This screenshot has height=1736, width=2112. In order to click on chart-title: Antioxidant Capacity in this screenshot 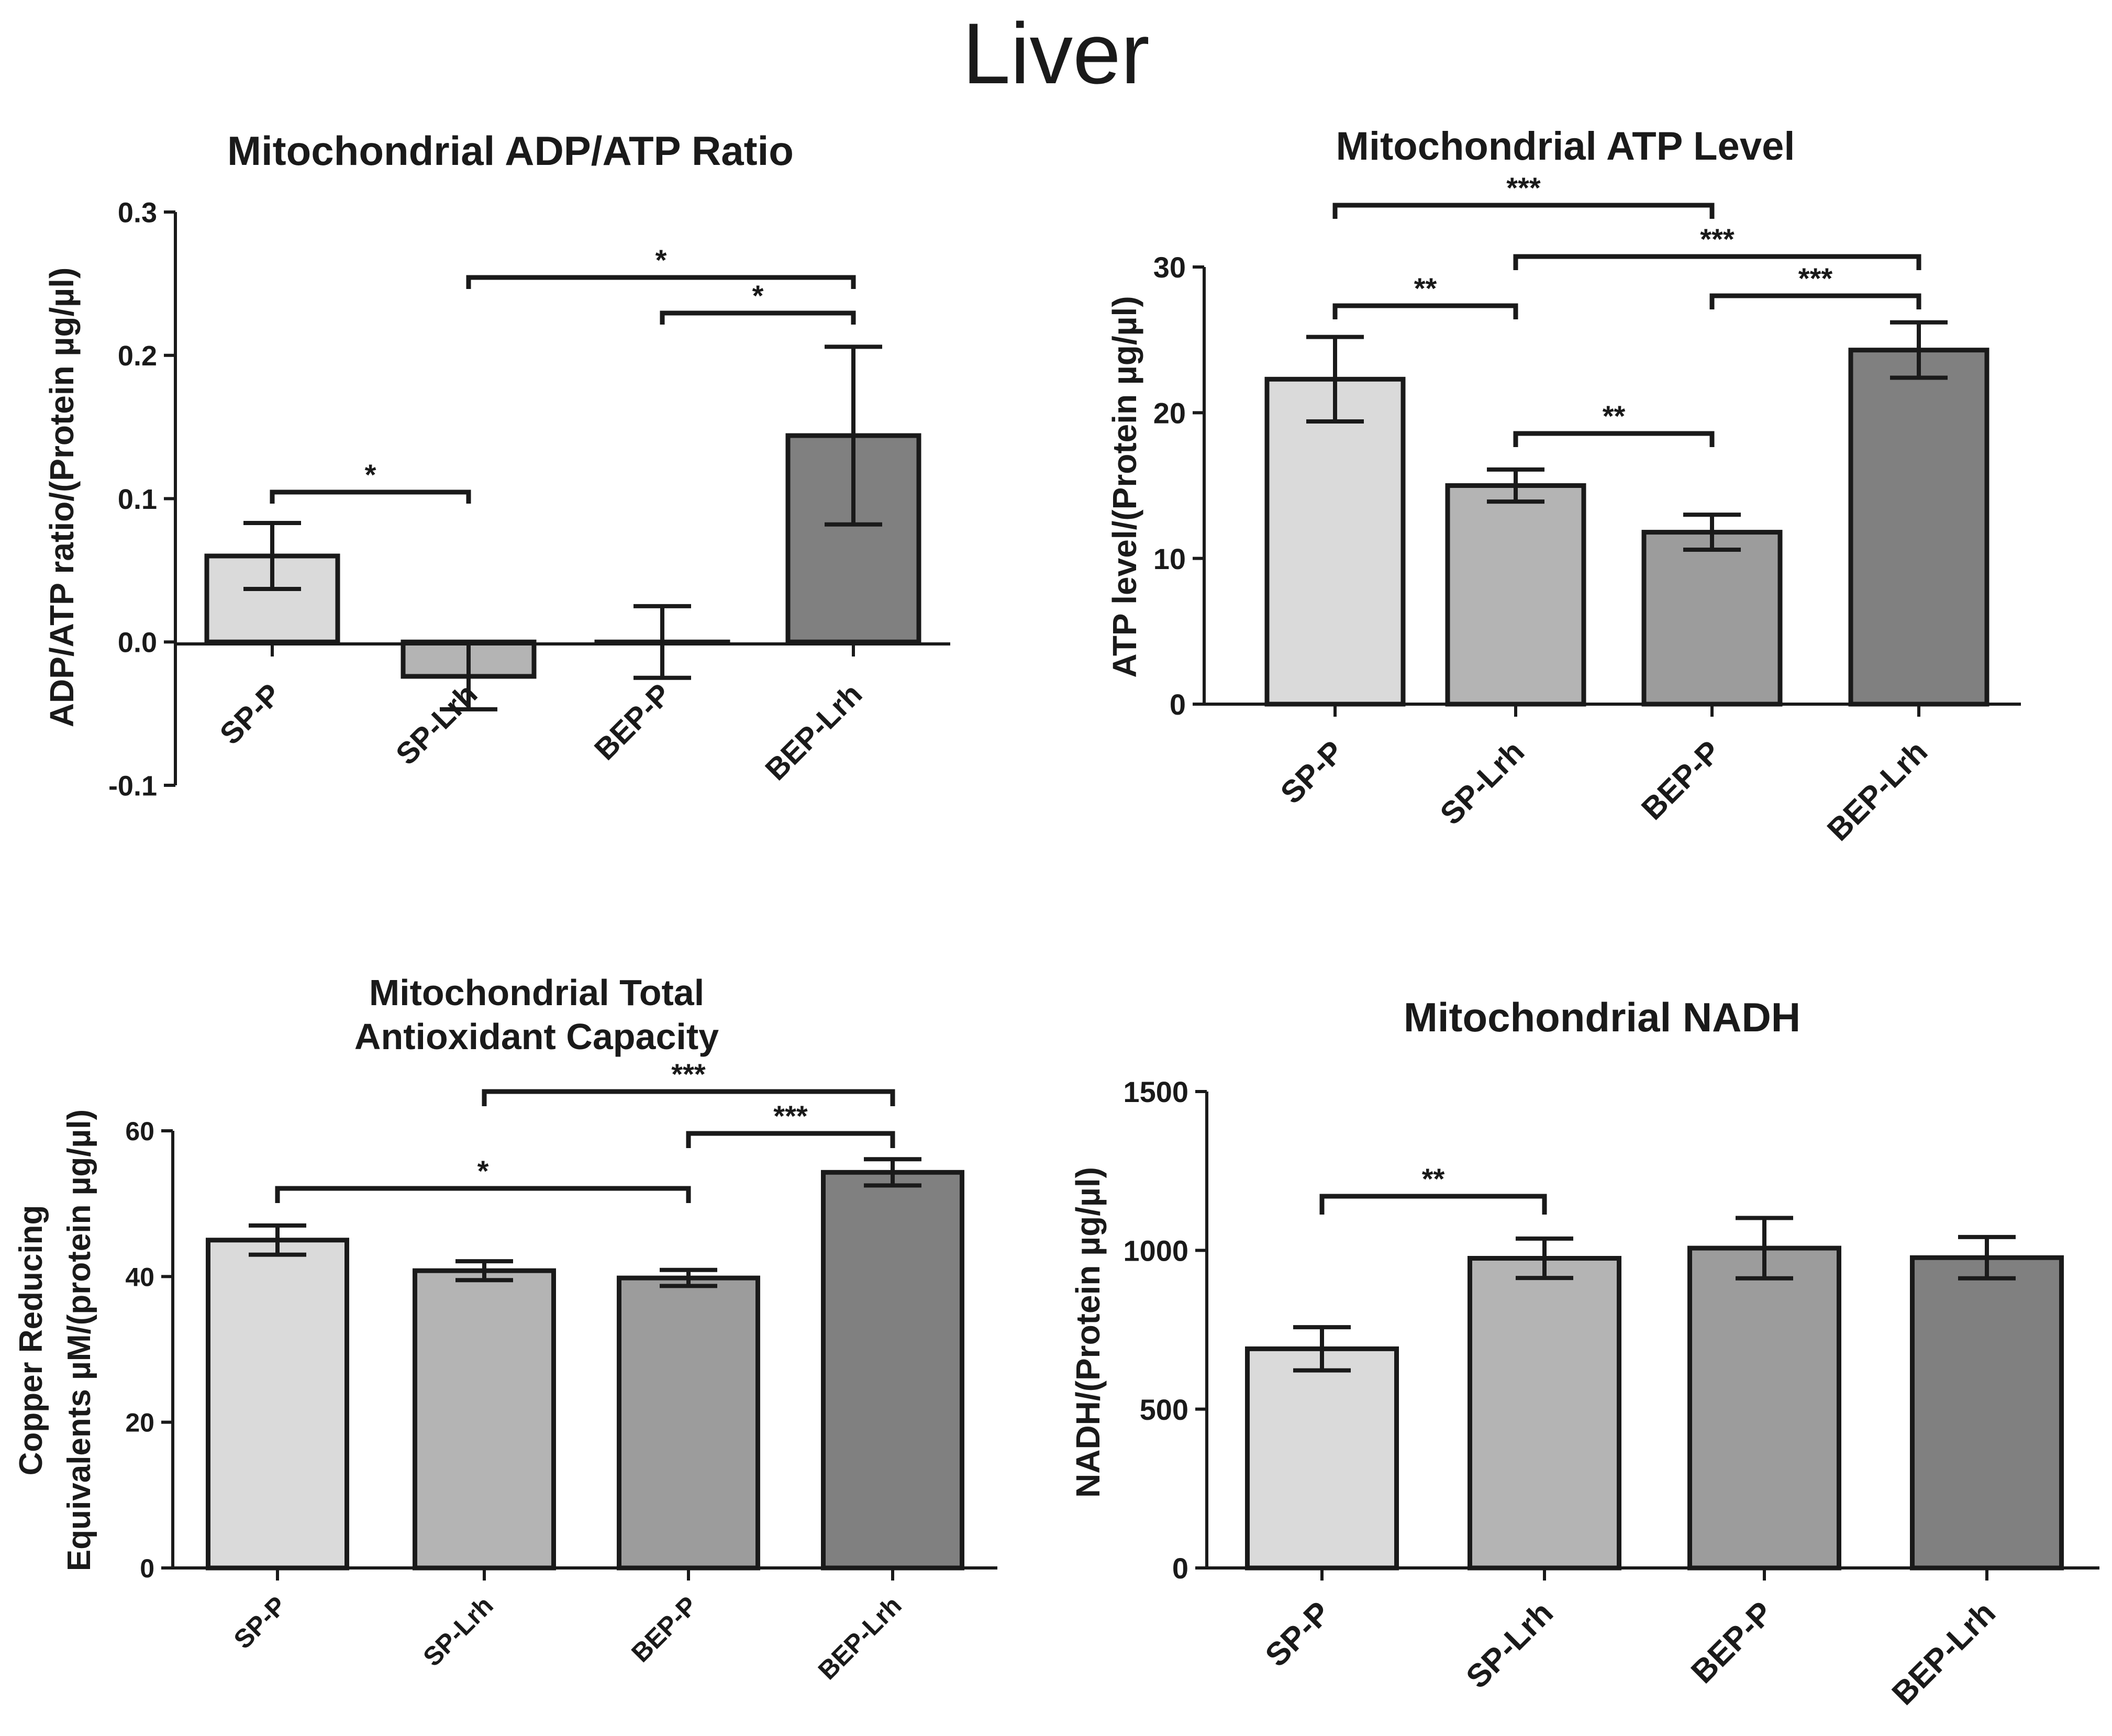, I will do `click(536, 1036)`.